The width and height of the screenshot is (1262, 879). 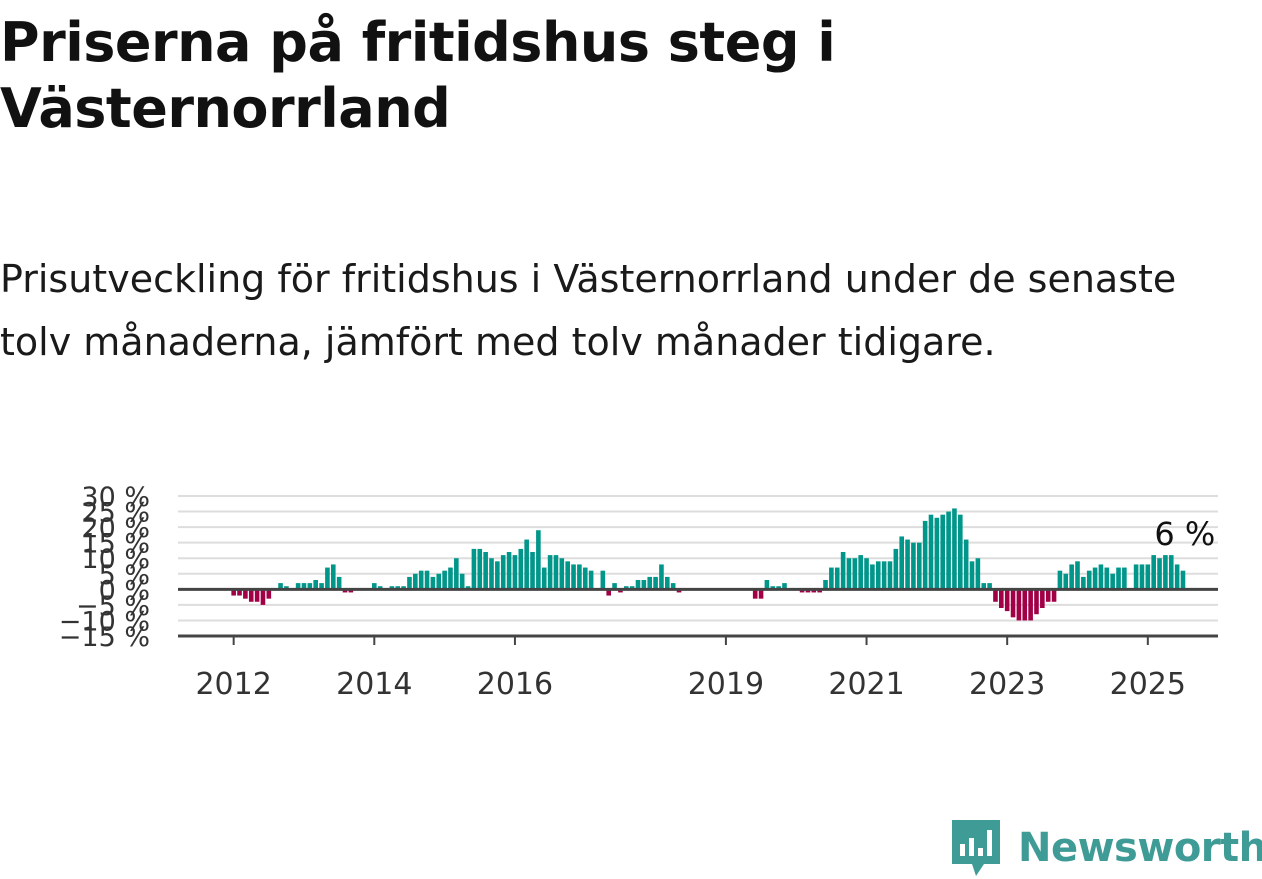 I want to click on bars, so click(x=708, y=564).